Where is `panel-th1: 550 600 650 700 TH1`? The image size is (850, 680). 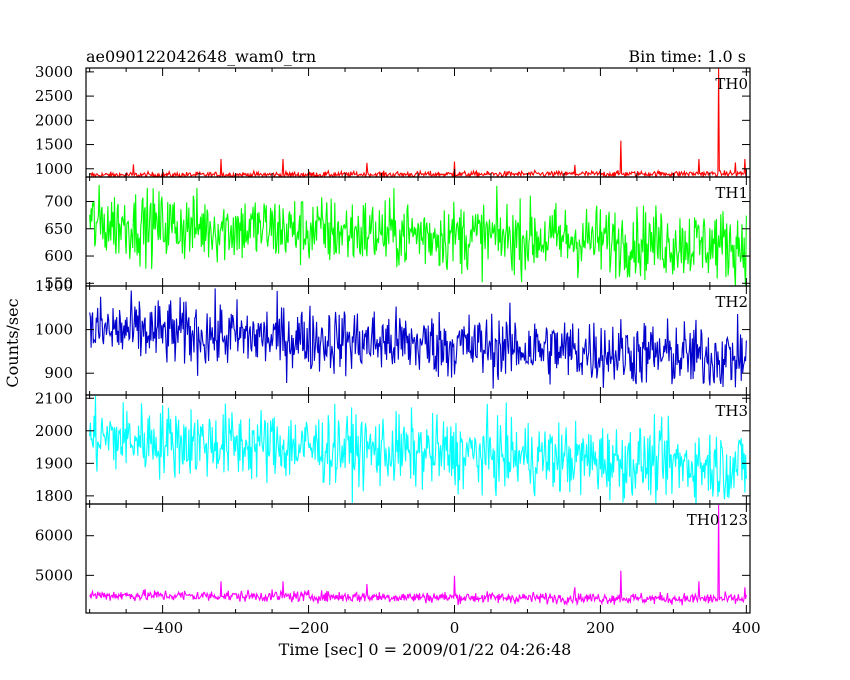 panel-th1: 550 600 650 700 TH1 is located at coordinates (397, 234).